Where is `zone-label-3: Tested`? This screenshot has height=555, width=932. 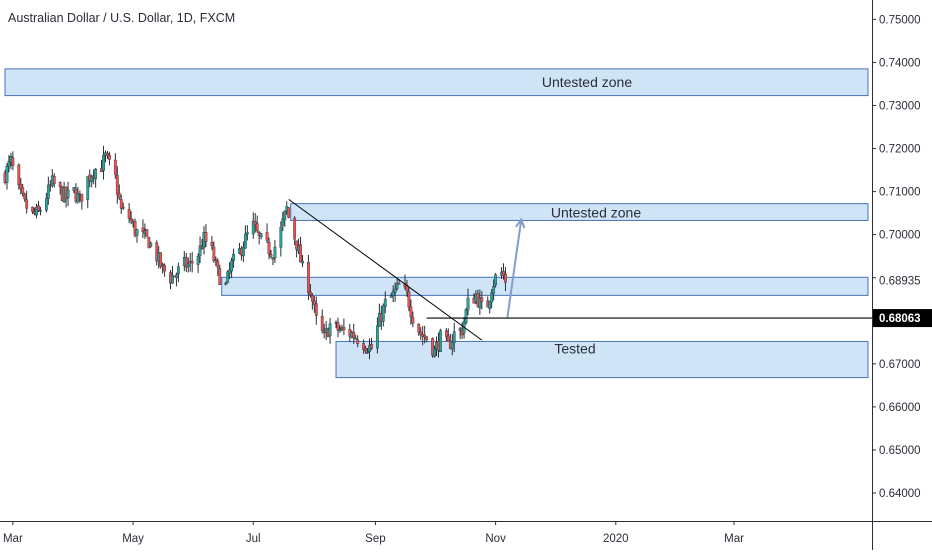 zone-label-3: Tested is located at coordinates (574, 348).